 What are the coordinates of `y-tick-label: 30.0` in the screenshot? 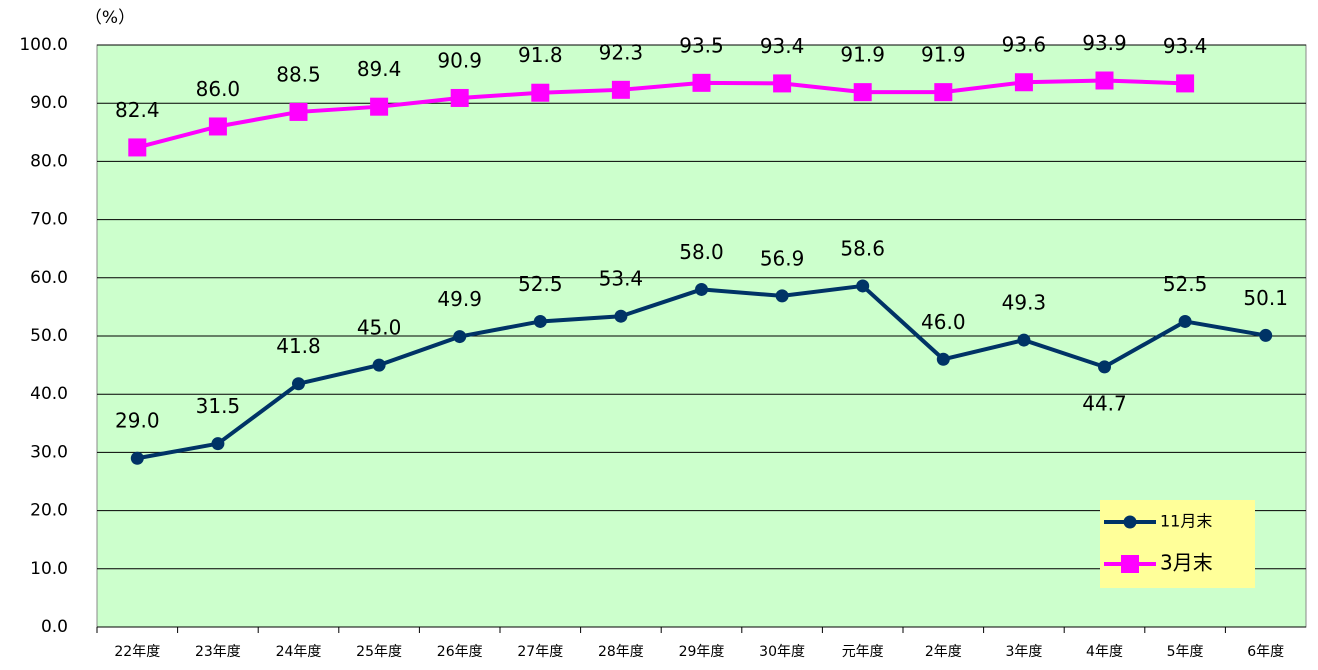 It's located at (49, 452).